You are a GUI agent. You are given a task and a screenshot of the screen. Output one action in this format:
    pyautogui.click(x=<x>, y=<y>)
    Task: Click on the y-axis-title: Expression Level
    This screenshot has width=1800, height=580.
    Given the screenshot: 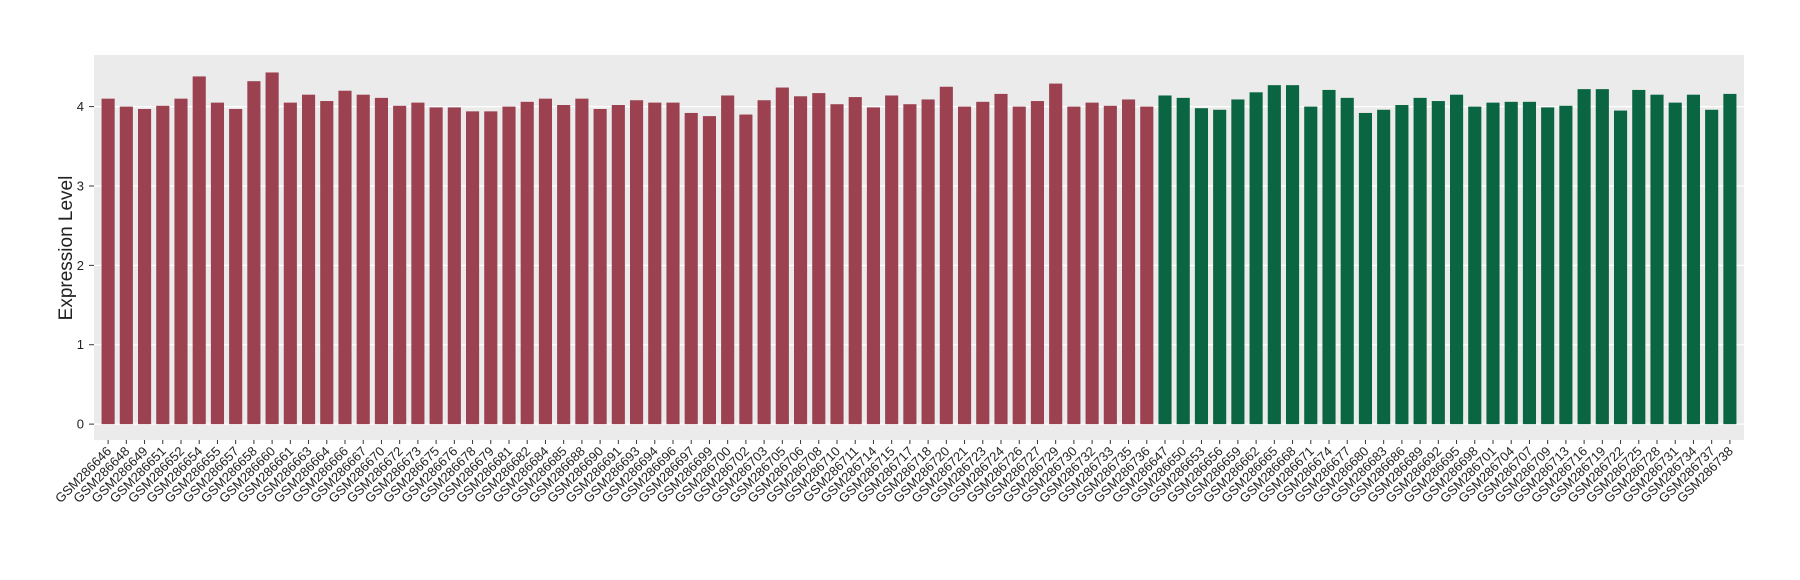 What is the action you would take?
    pyautogui.click(x=66, y=248)
    